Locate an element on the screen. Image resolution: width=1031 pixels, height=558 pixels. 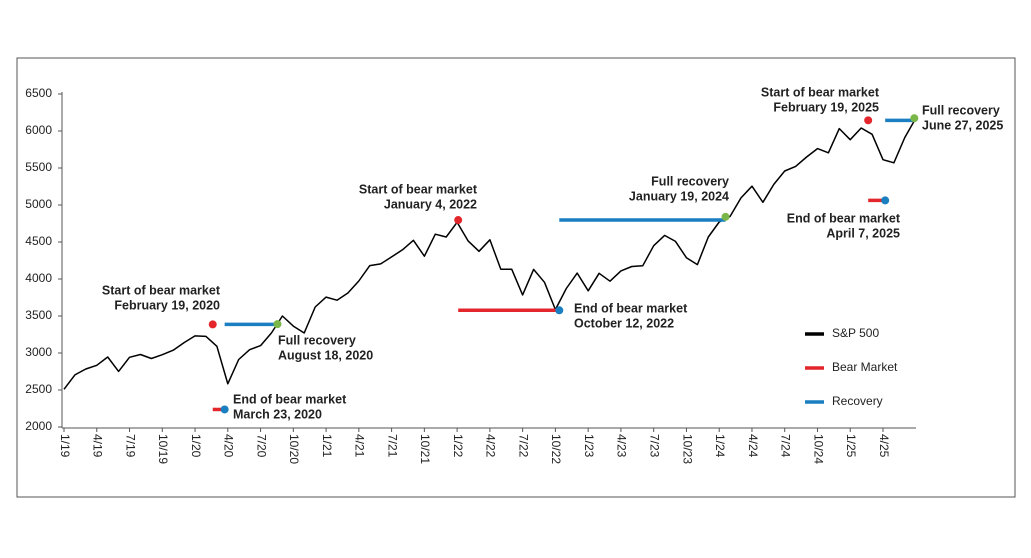
y-tick-label: 5000 is located at coordinates (38, 204).